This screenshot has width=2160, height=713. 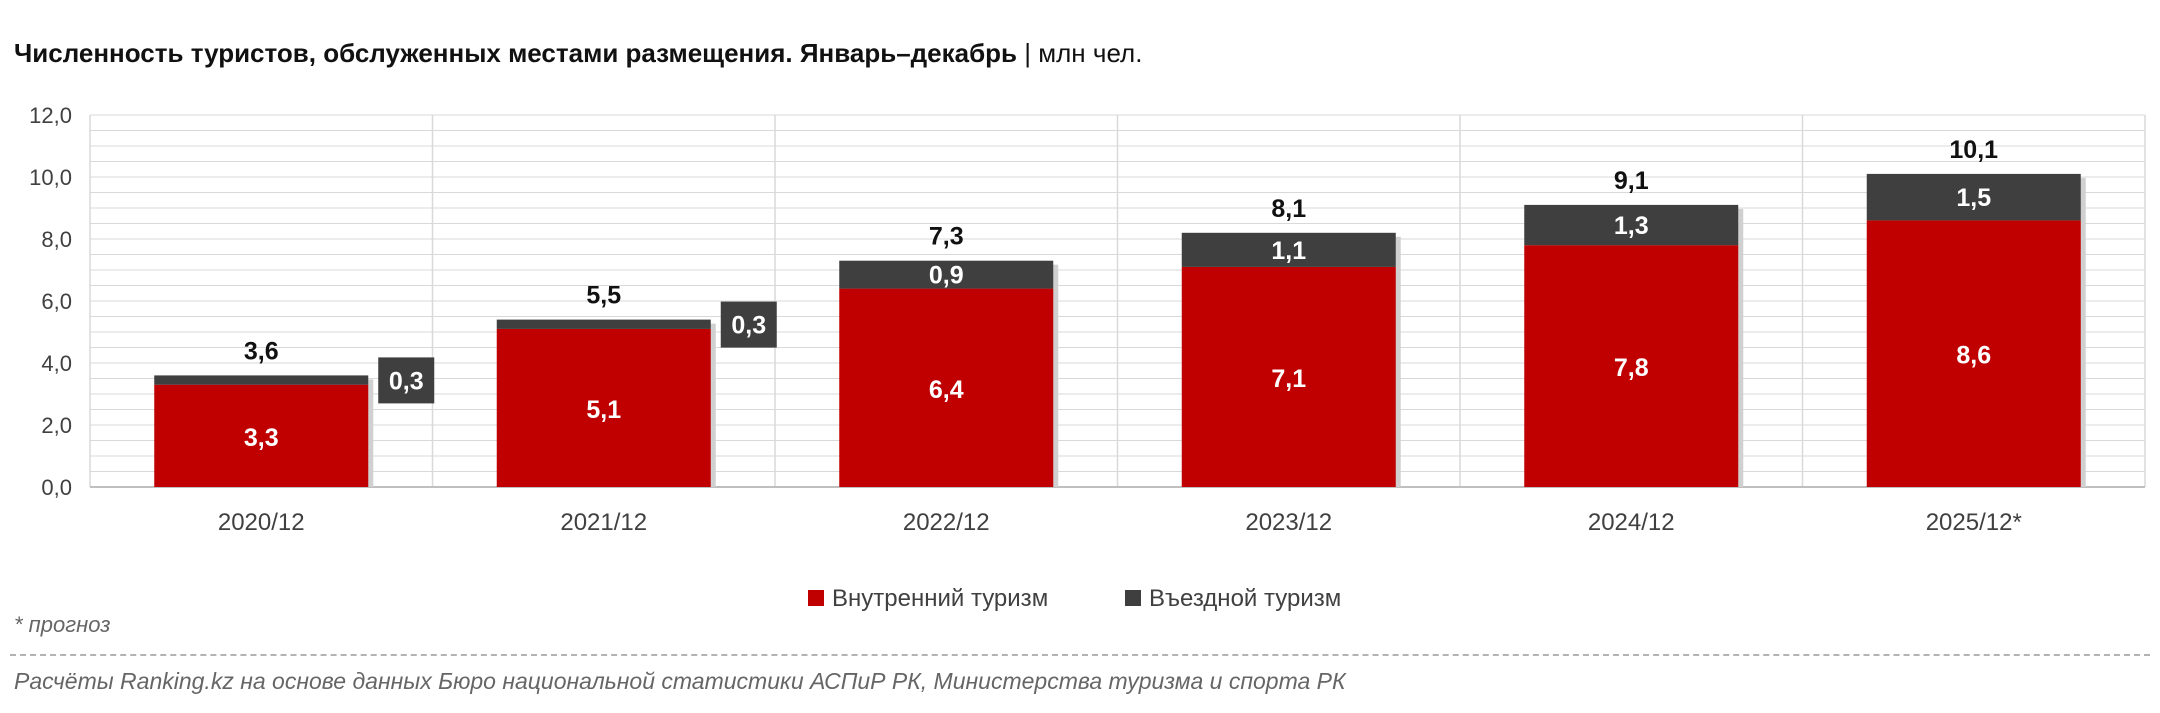 I want to click on legend-label: Внутренний туризм, so click(x=940, y=598).